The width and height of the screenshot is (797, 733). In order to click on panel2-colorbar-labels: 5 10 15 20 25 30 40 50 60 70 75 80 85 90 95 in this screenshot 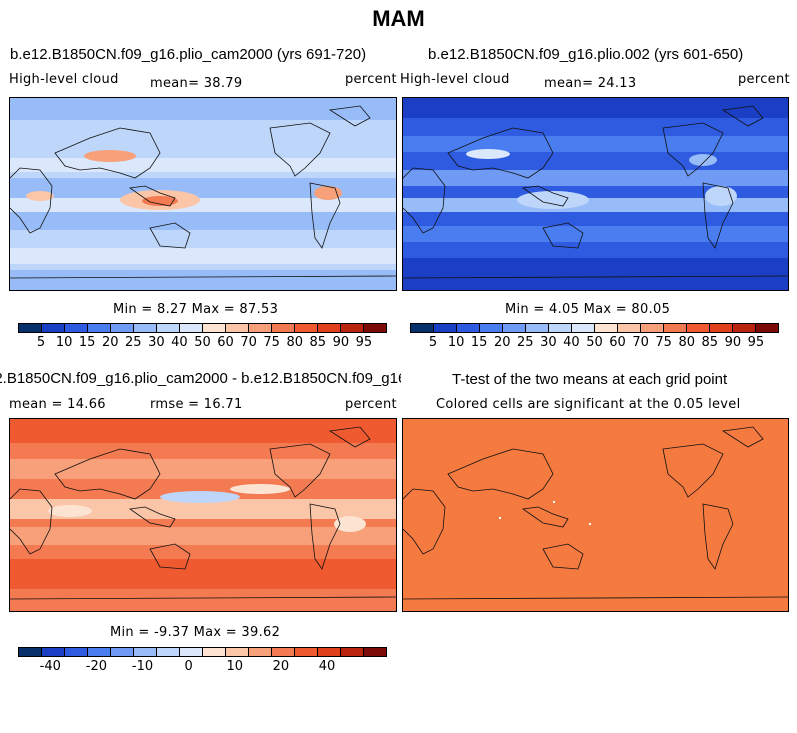, I will do `click(594, 343)`.